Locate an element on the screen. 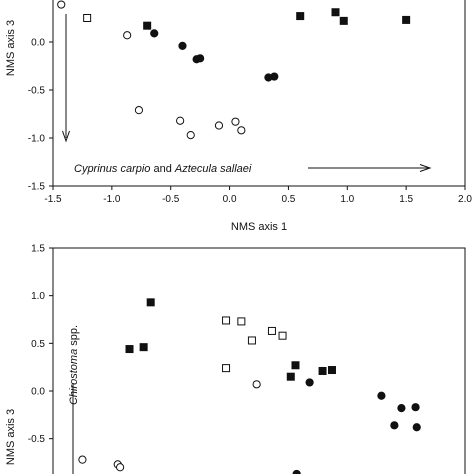 This screenshot has width=474, height=474. x-tick-label: 1.0 is located at coordinates (347, 199).